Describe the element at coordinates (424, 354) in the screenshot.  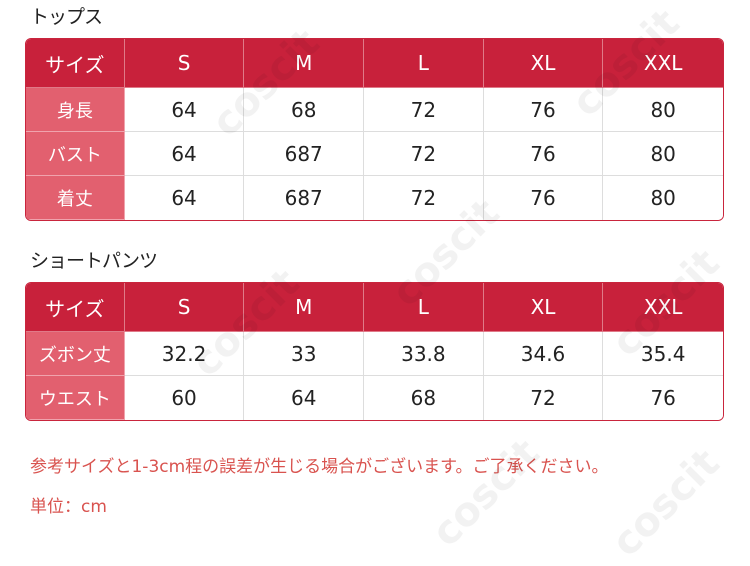
I see `table-cell: 33.8` at that location.